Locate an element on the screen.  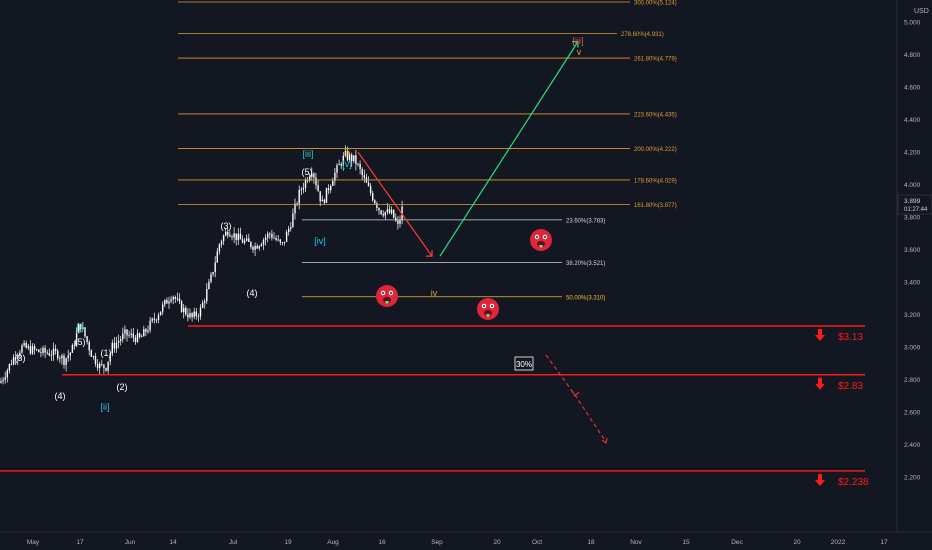
fib-label: 23.60%(3.783) is located at coordinates (585, 221).